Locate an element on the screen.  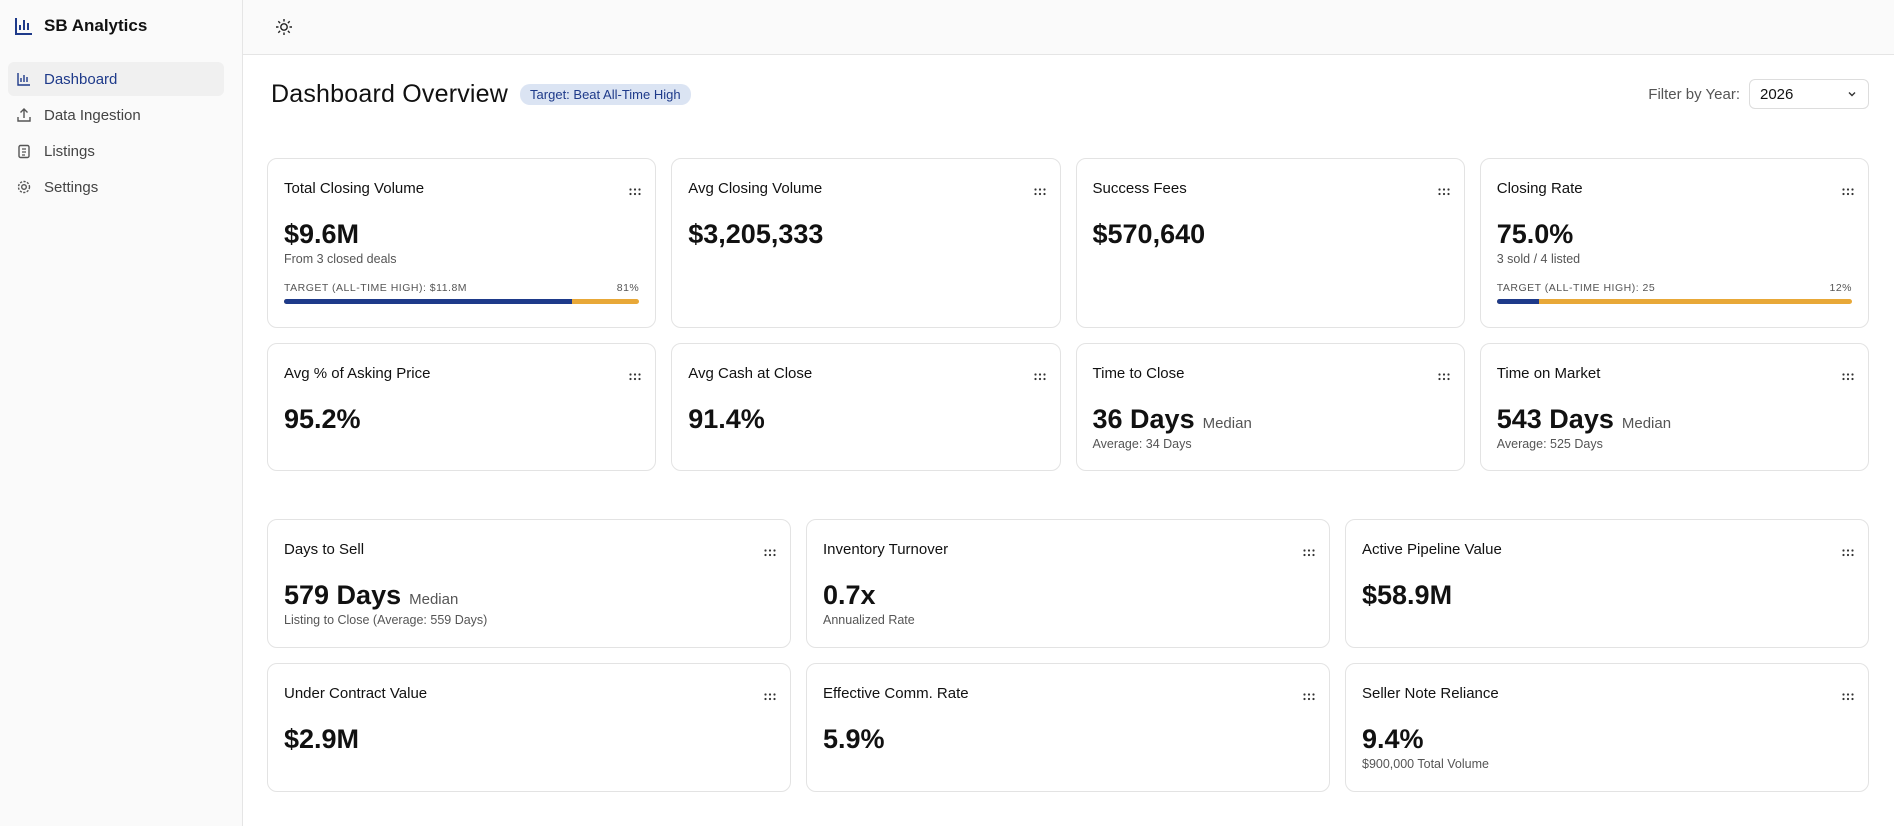
card-value: 5.9% is located at coordinates (854, 739).